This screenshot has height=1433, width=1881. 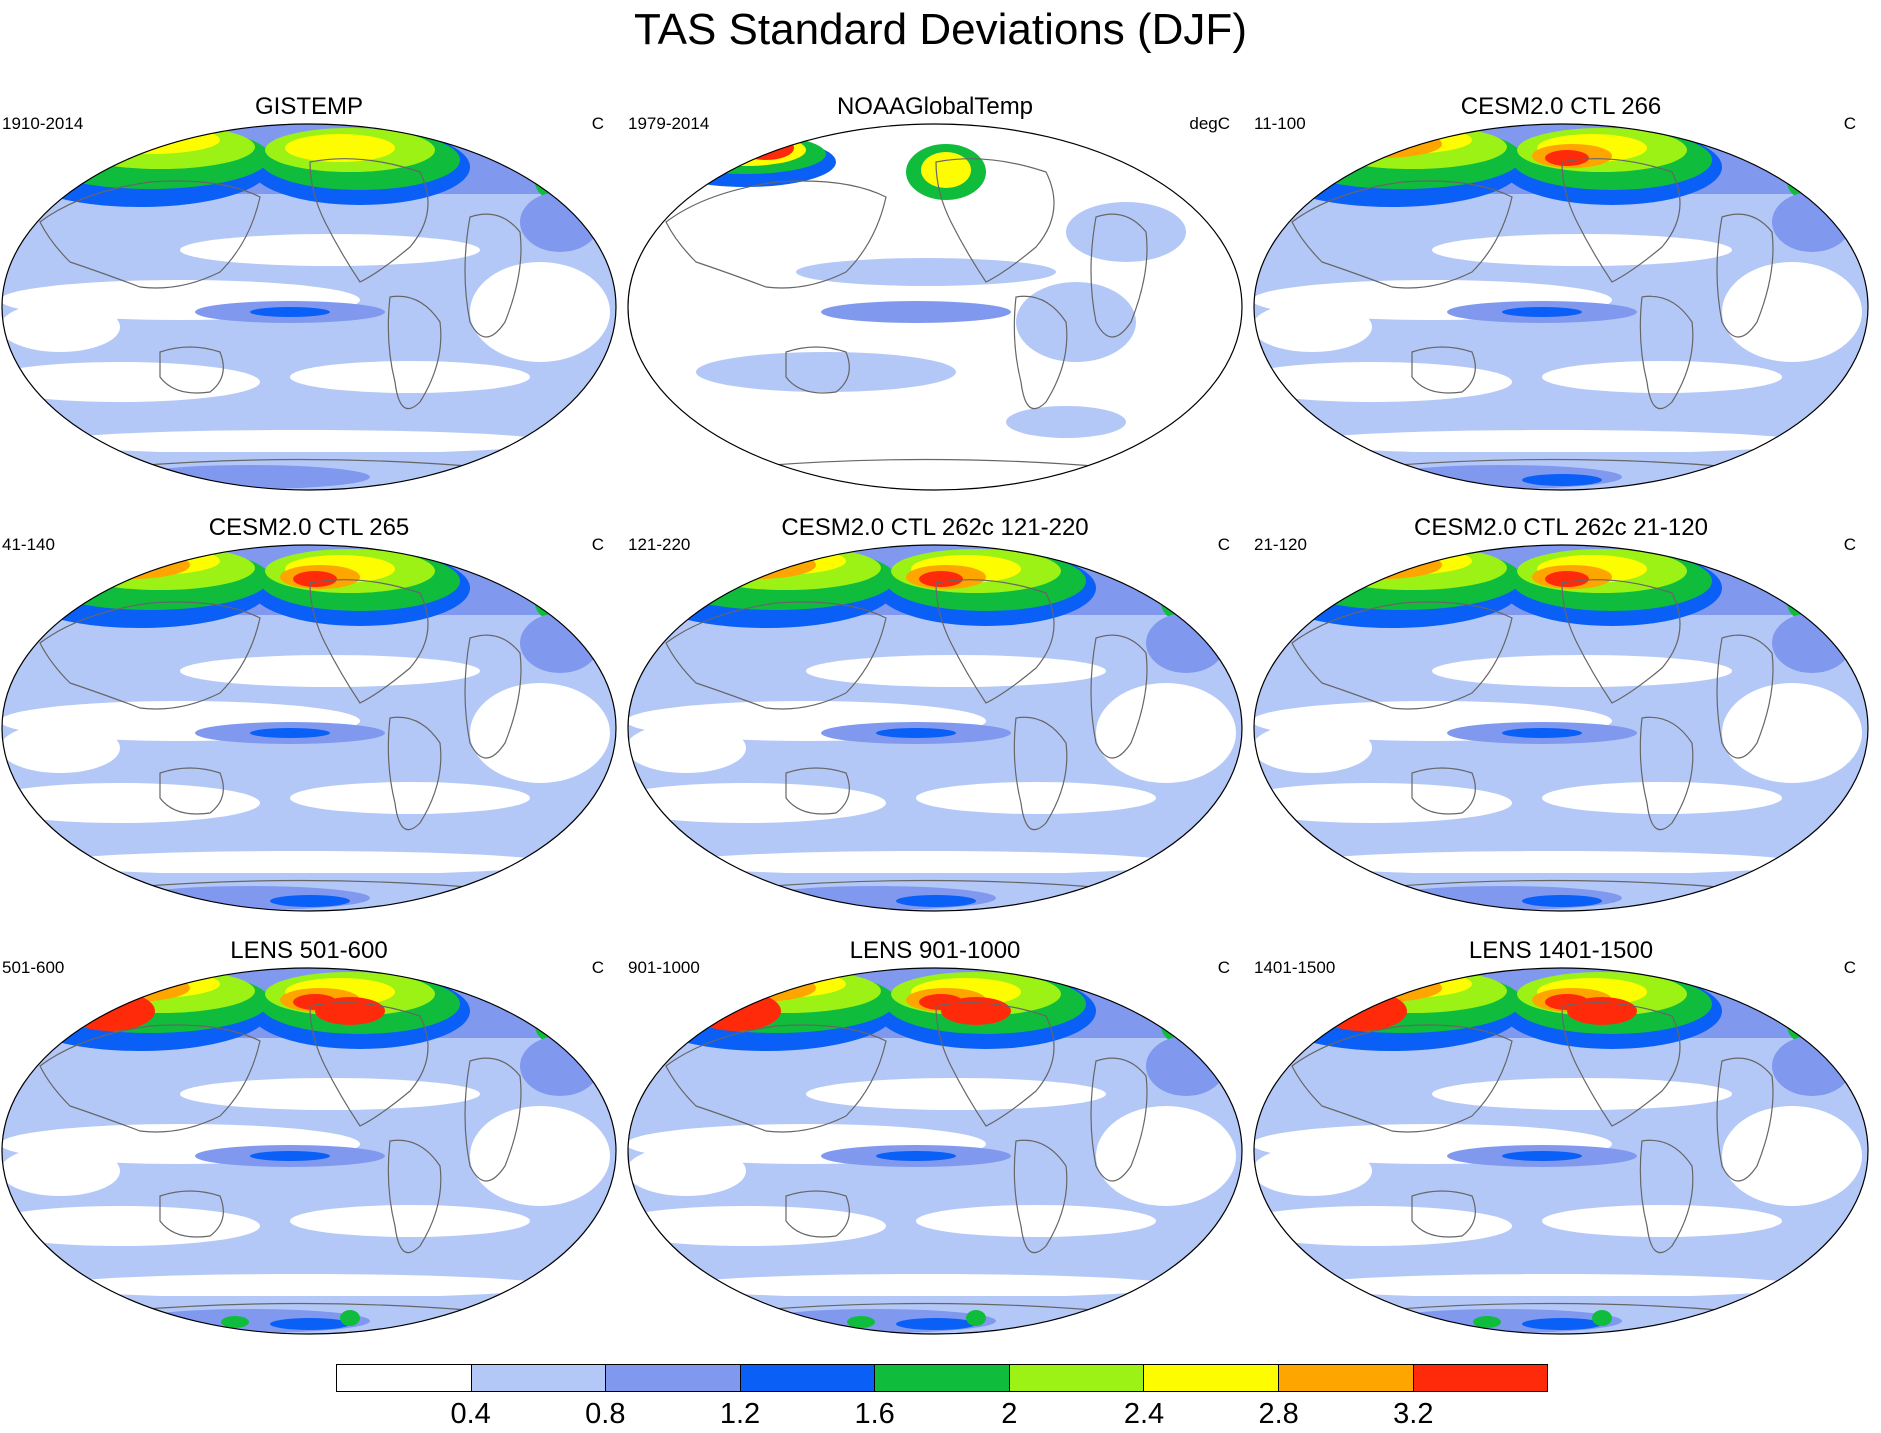 I want to click on panel-period: 1910-2014, so click(x=43, y=123).